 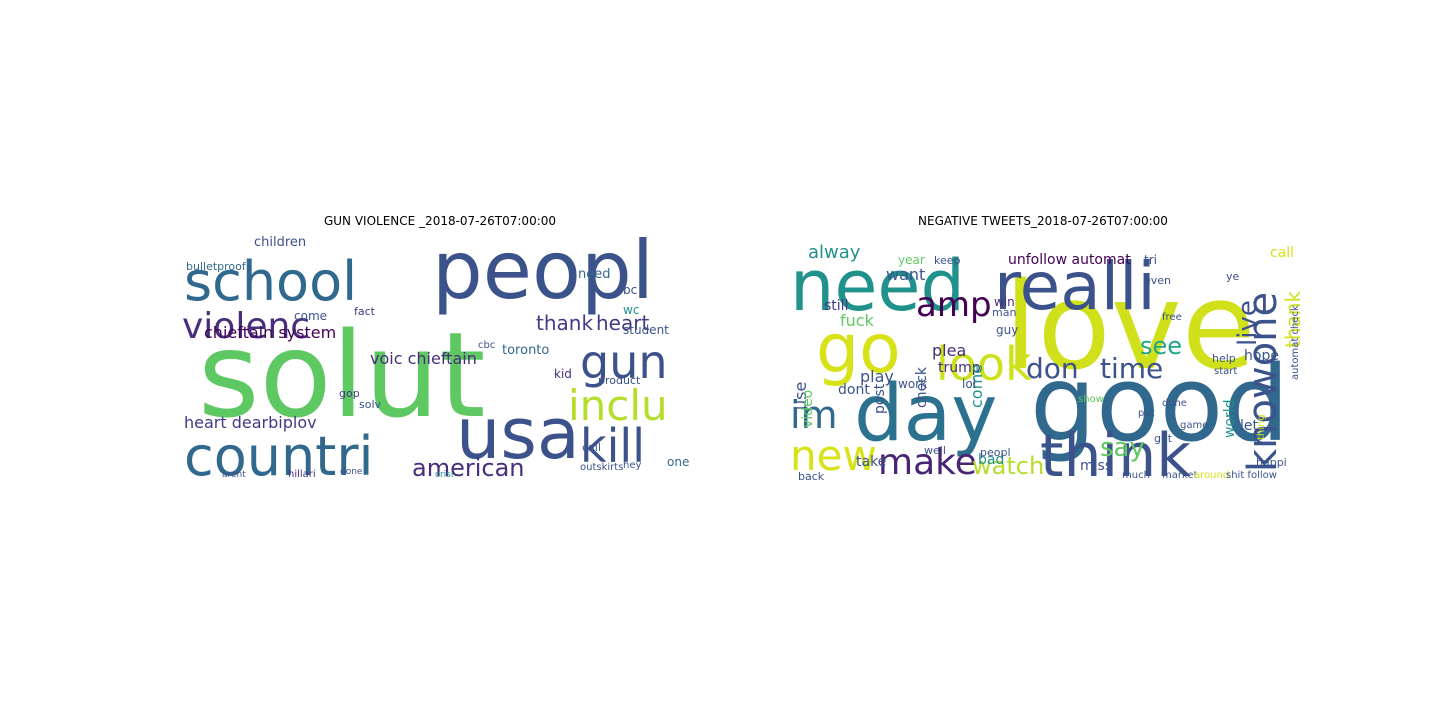 What do you see at coordinates (877, 286) in the screenshot?
I see `negative-tweets-word: need` at bounding box center [877, 286].